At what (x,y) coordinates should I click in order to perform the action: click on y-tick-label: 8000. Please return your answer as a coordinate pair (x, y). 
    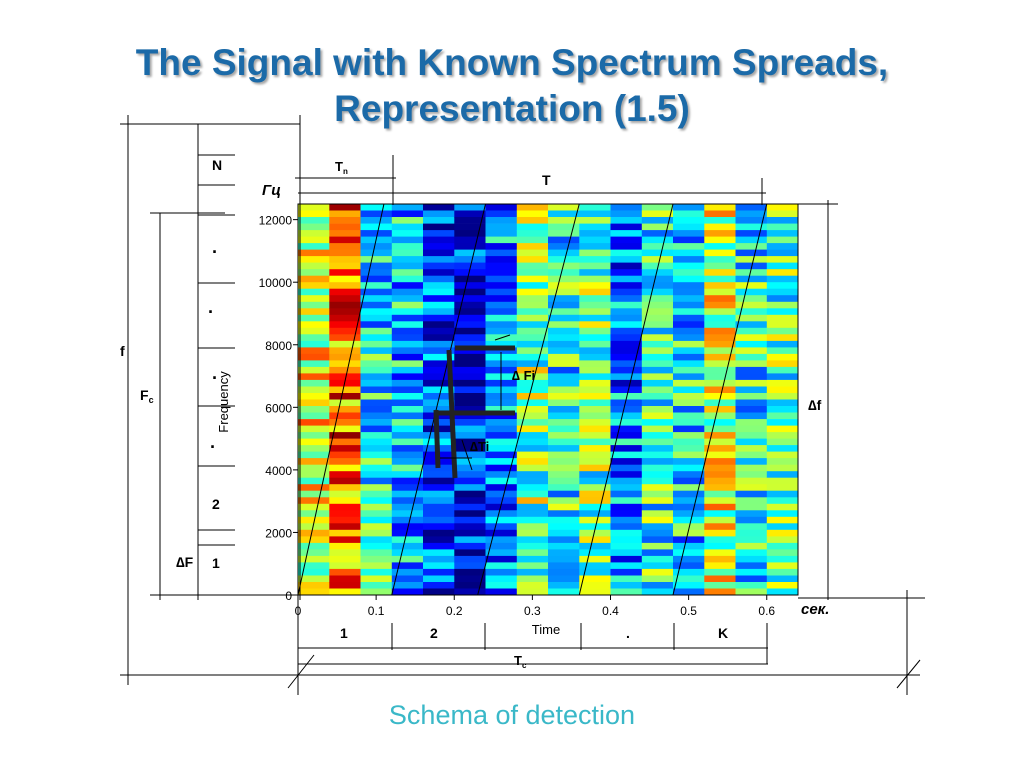
    Looking at the image, I should click on (278, 346).